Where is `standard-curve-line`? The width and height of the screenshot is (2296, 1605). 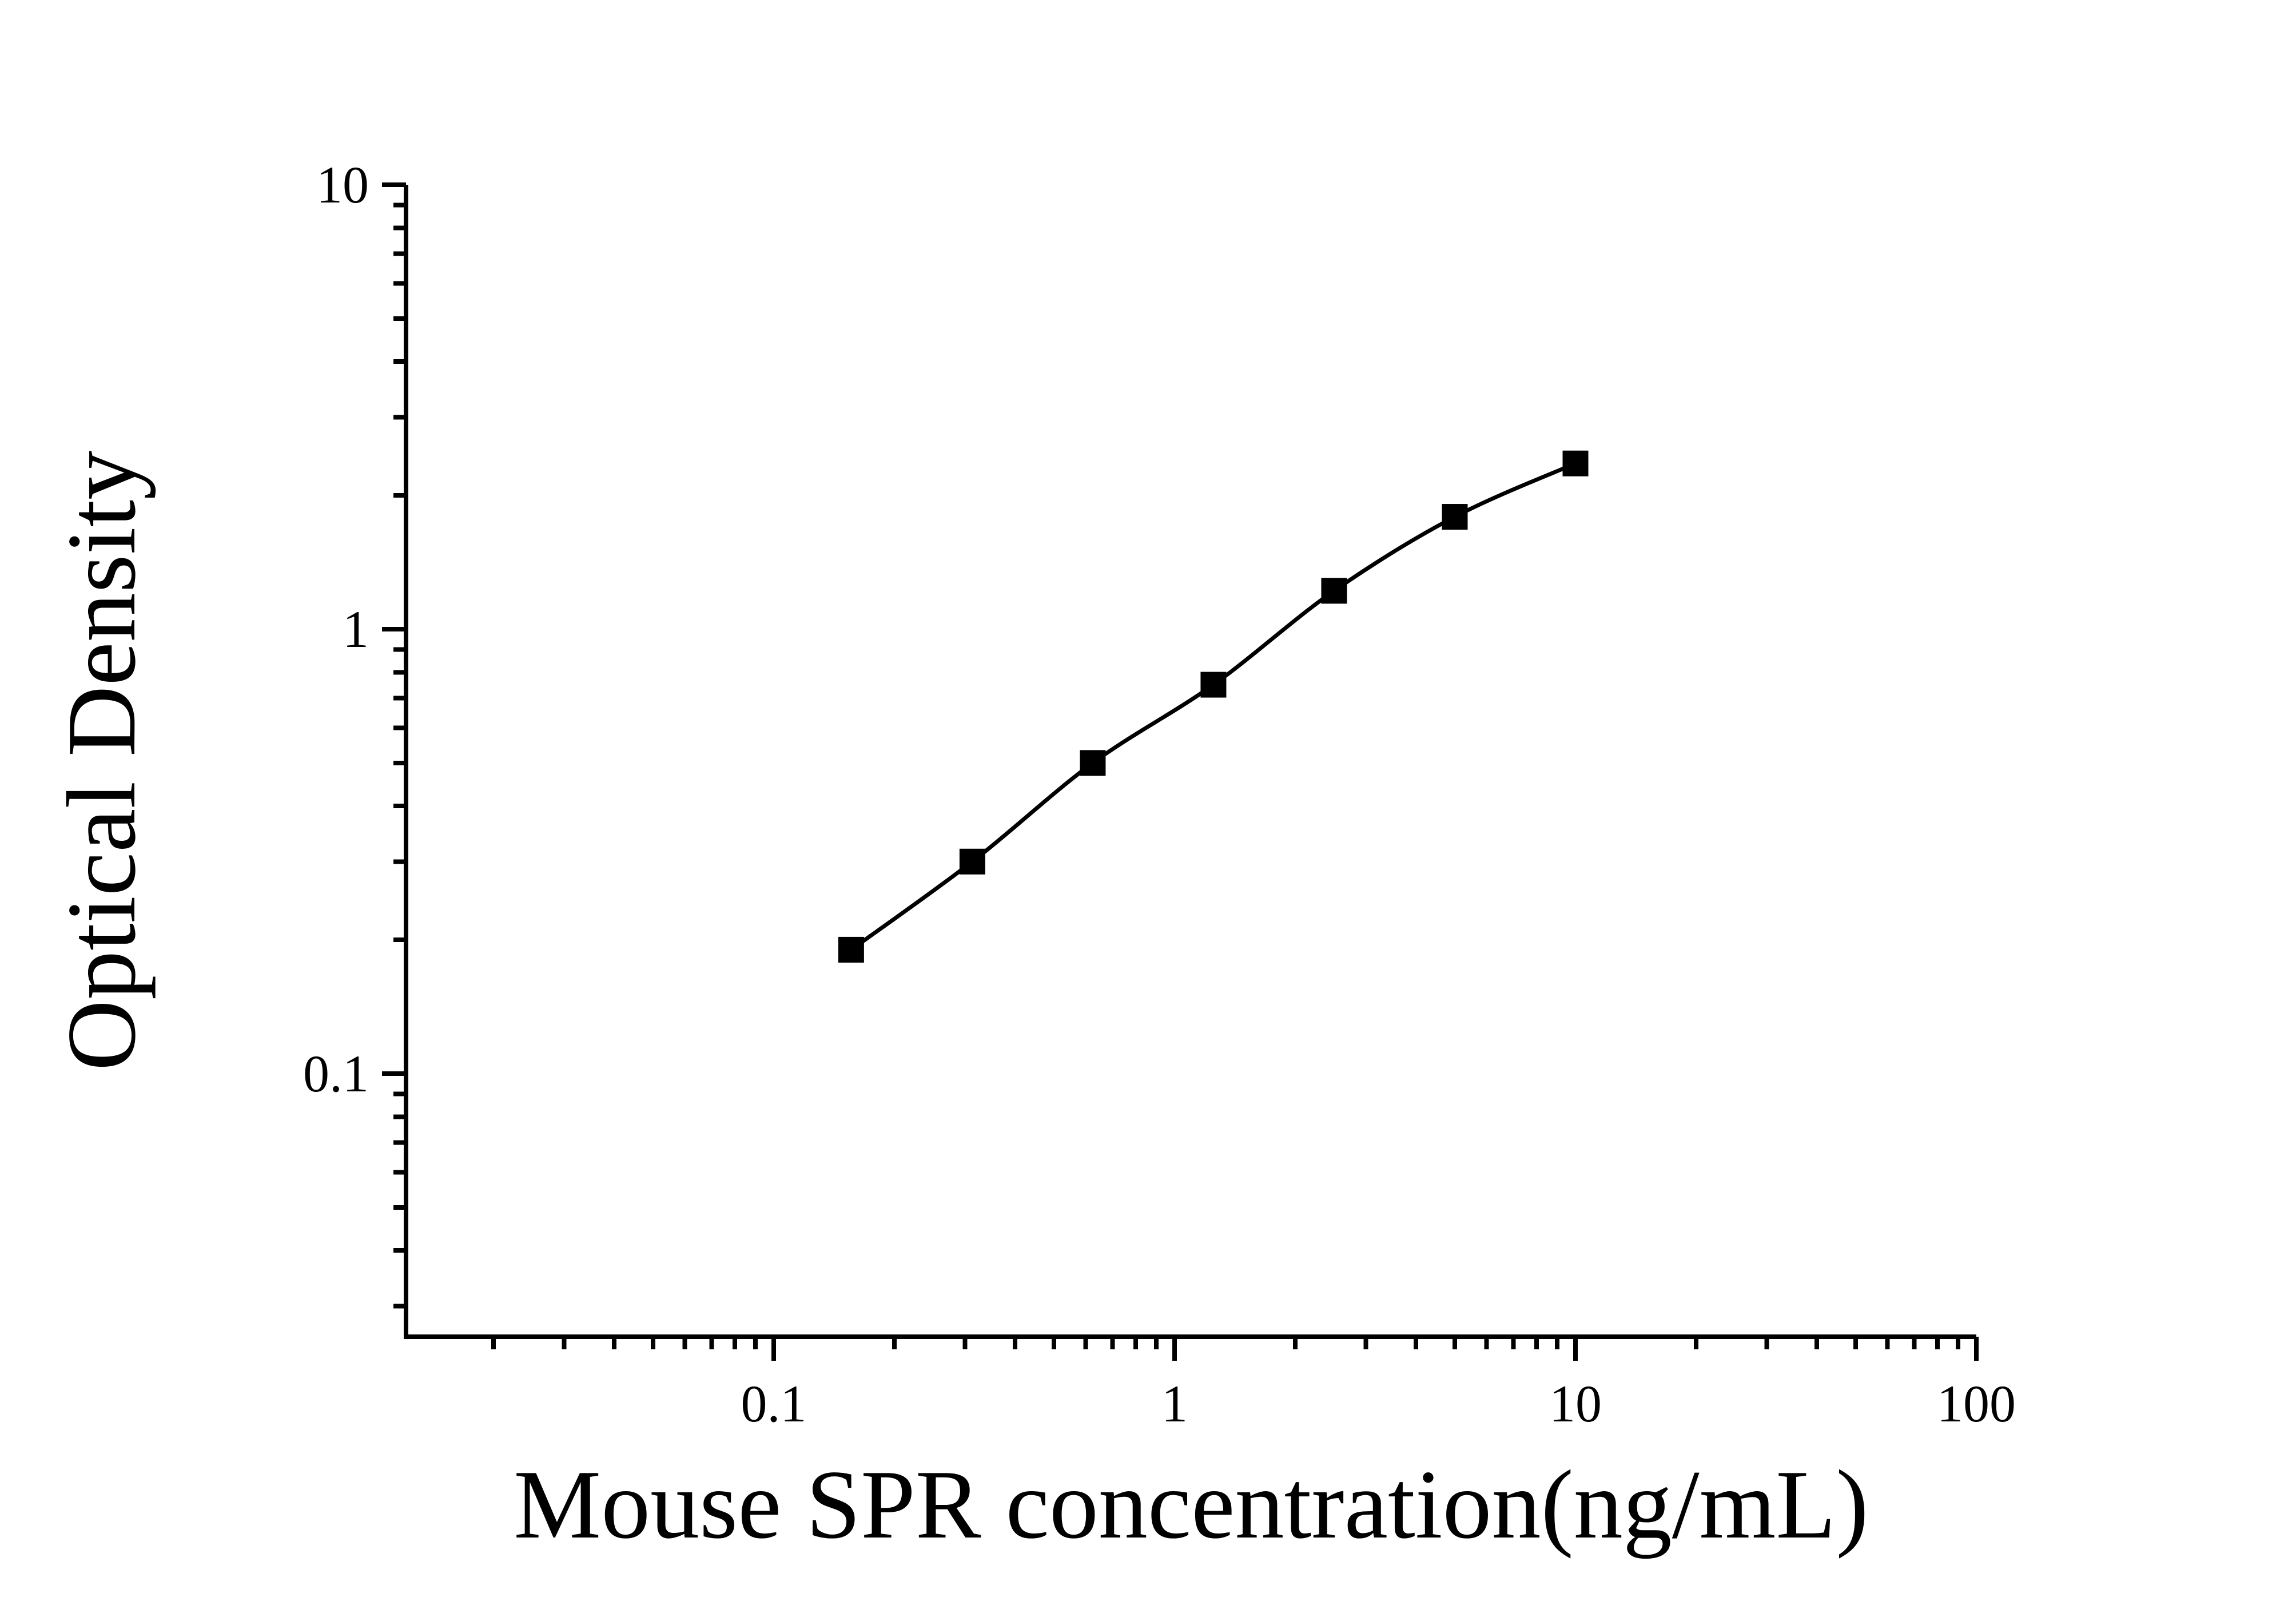
standard-curve-line is located at coordinates (1214, 706).